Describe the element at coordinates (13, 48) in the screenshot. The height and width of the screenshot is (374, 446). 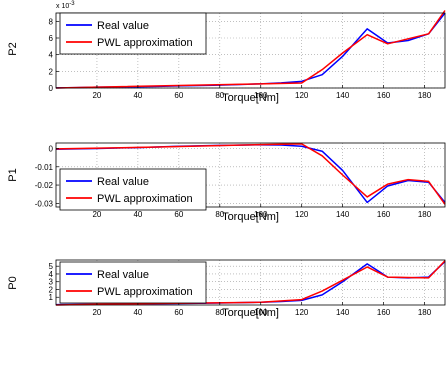
I see `y-axis-label: P2` at that location.